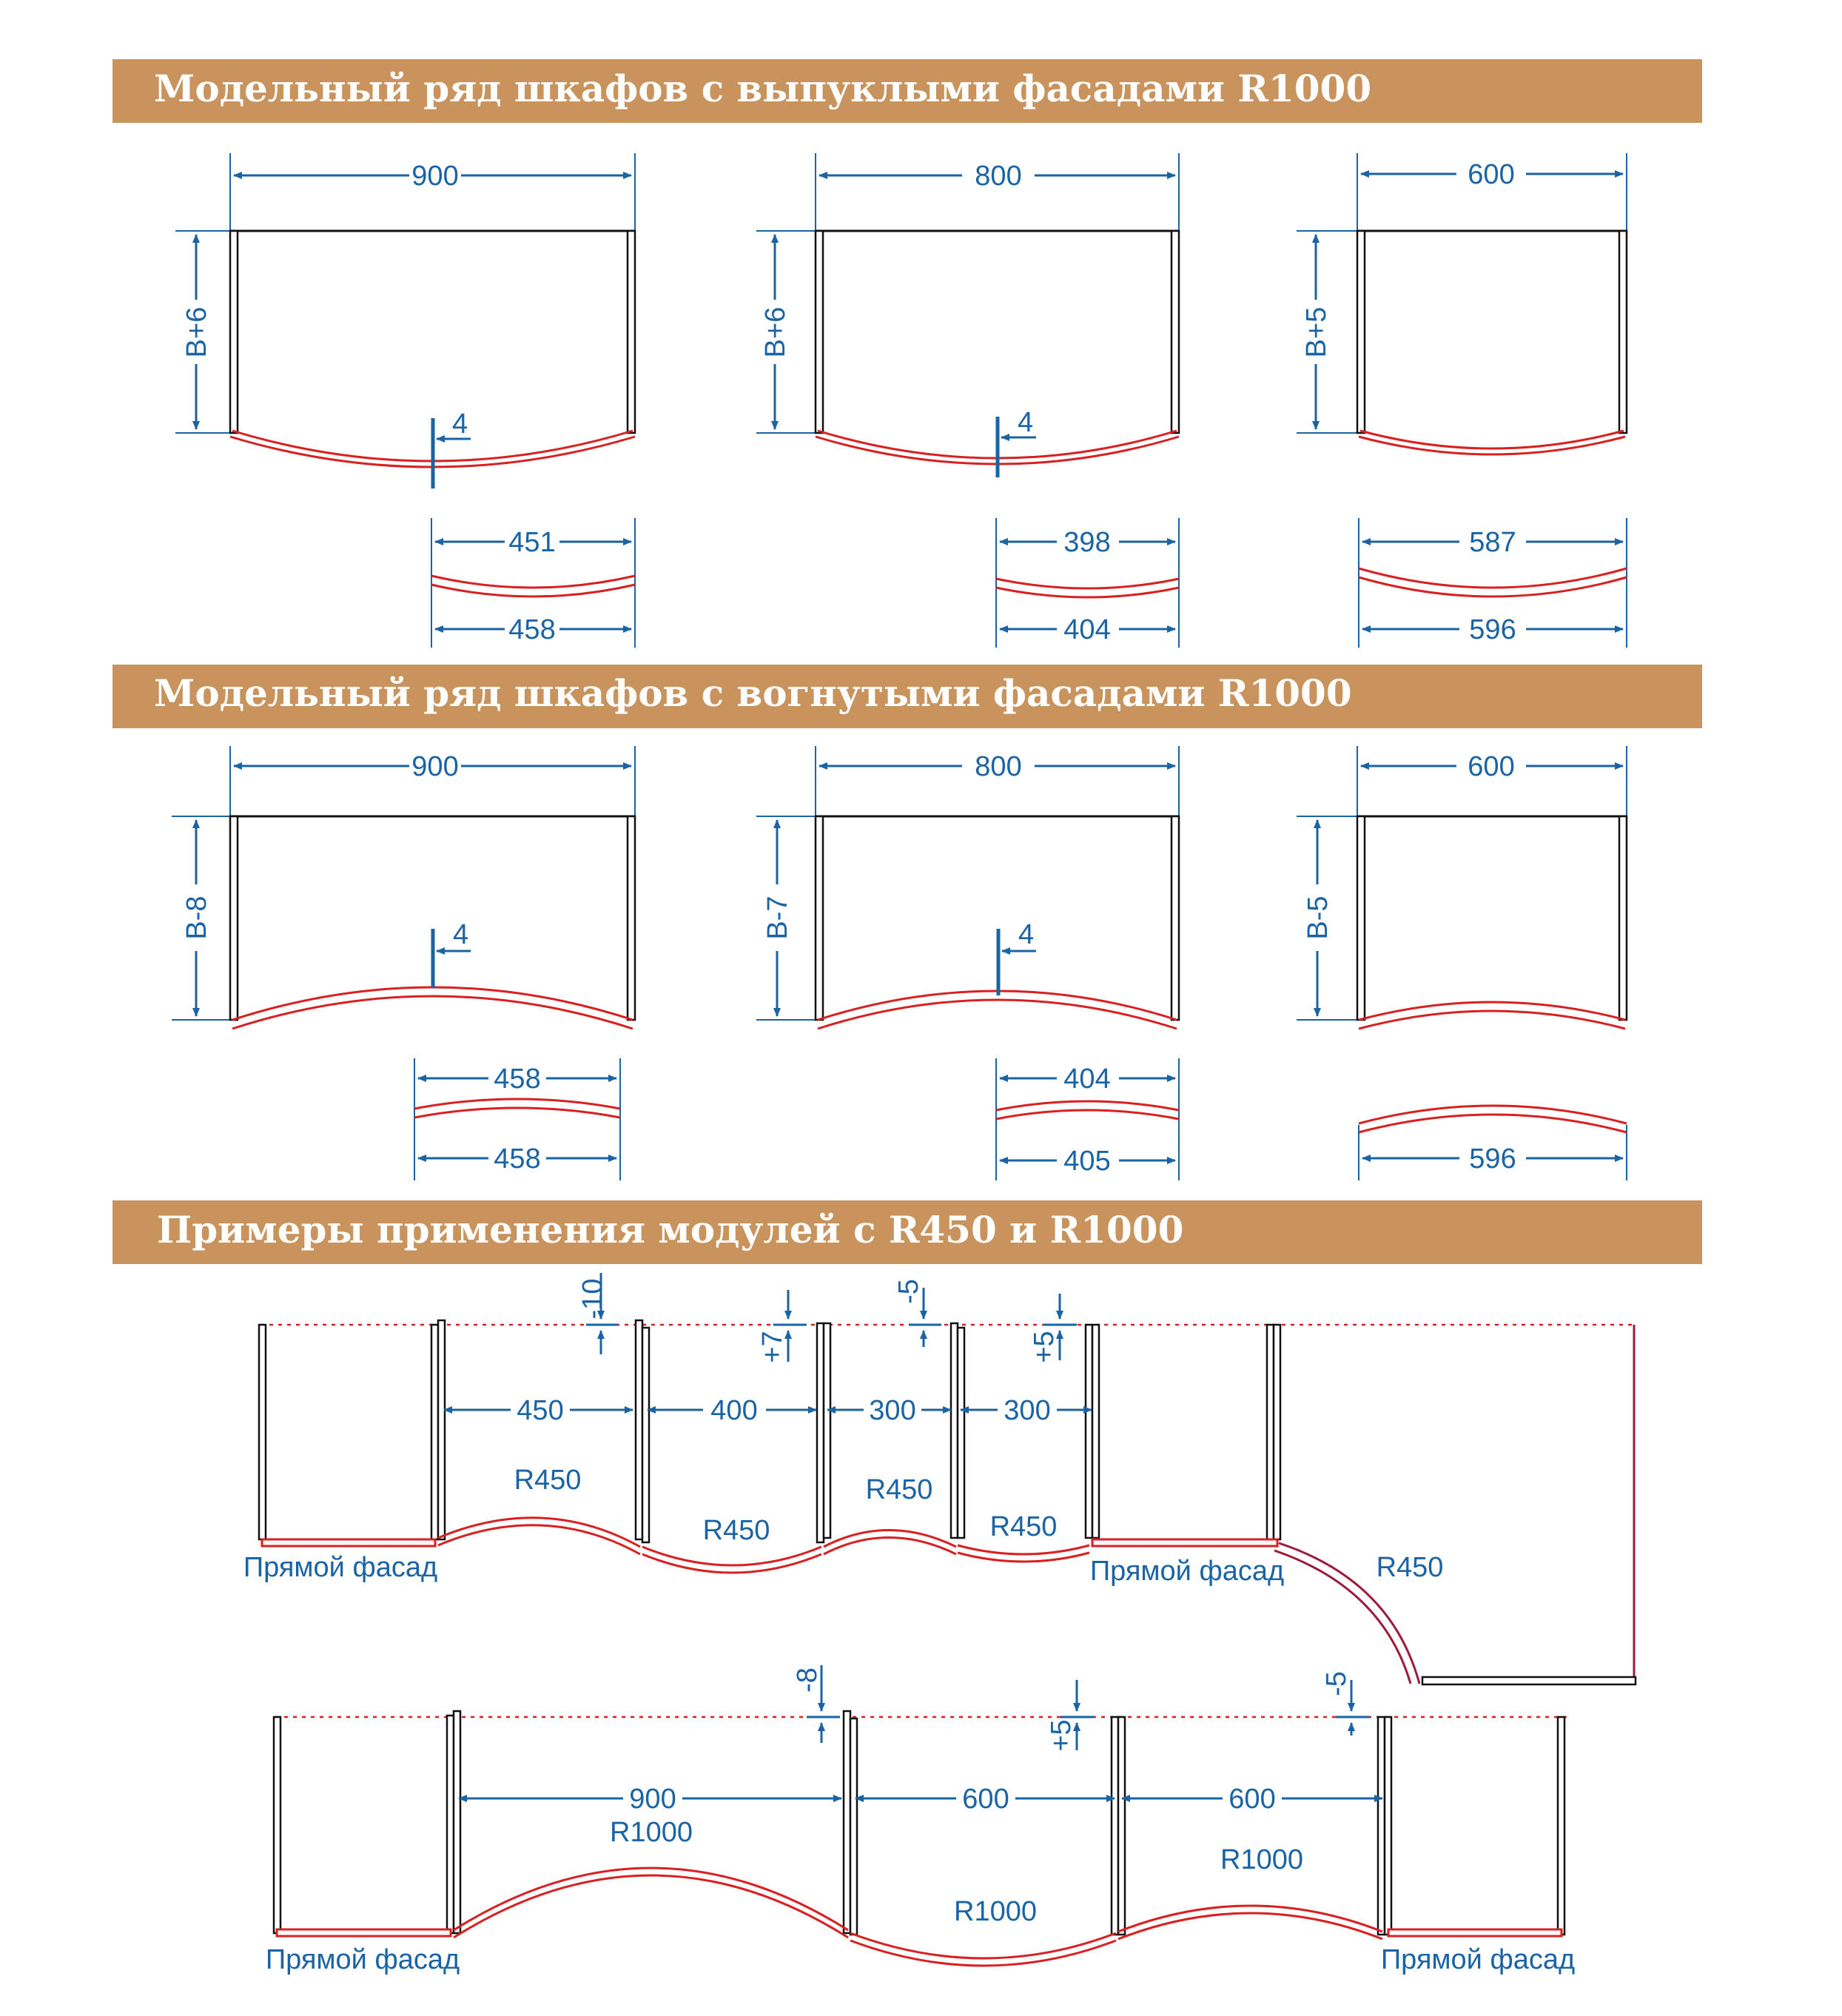 Image resolution: width=1842 pixels, height=2016 pixels. I want to click on concave-600-width-label: 600, so click(1491, 766).